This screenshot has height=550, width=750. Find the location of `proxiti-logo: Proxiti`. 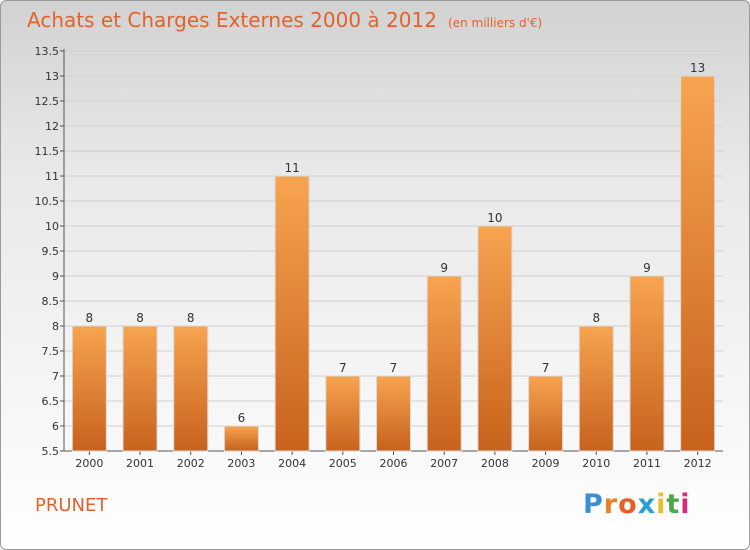

proxiti-logo: Proxiti is located at coordinates (637, 504).